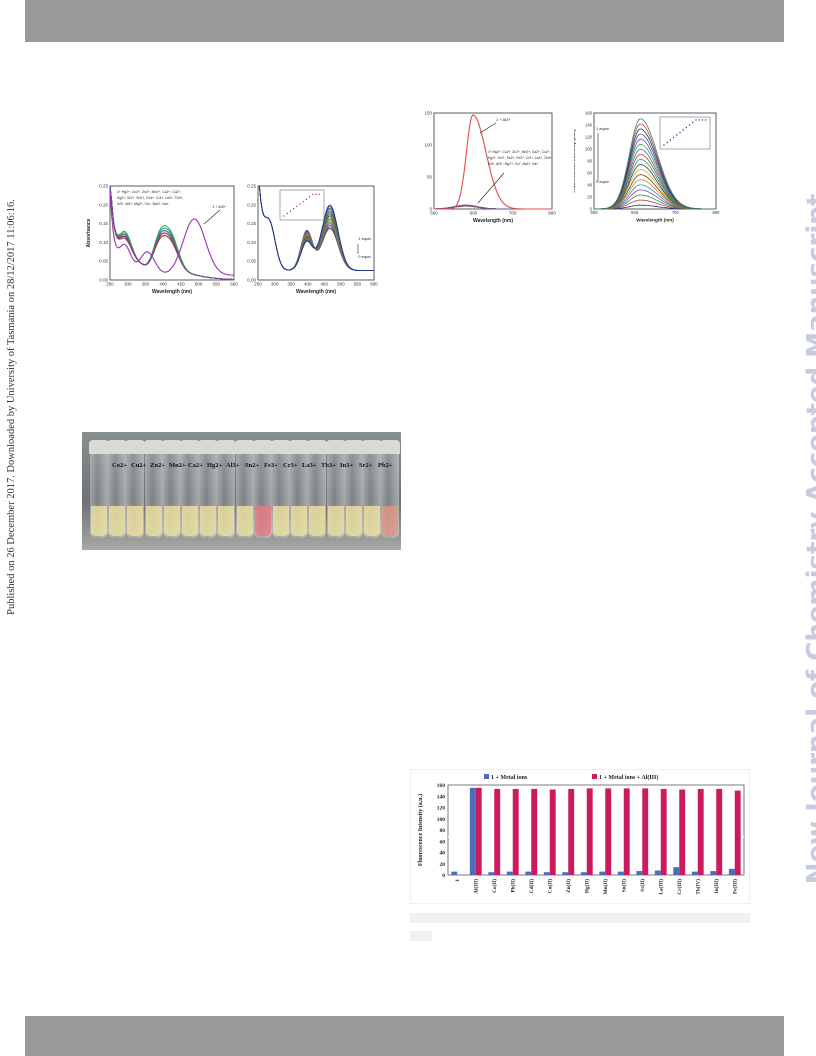 This screenshot has width=816, height=1056. I want to click on y-tick-label: 20, so click(589, 197).